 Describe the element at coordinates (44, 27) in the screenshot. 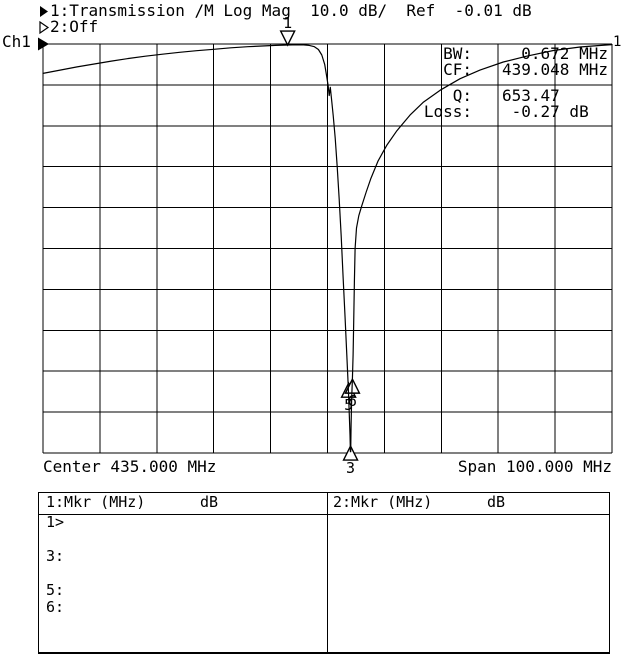

I see `trace2-inactive-arrow-icon` at that location.